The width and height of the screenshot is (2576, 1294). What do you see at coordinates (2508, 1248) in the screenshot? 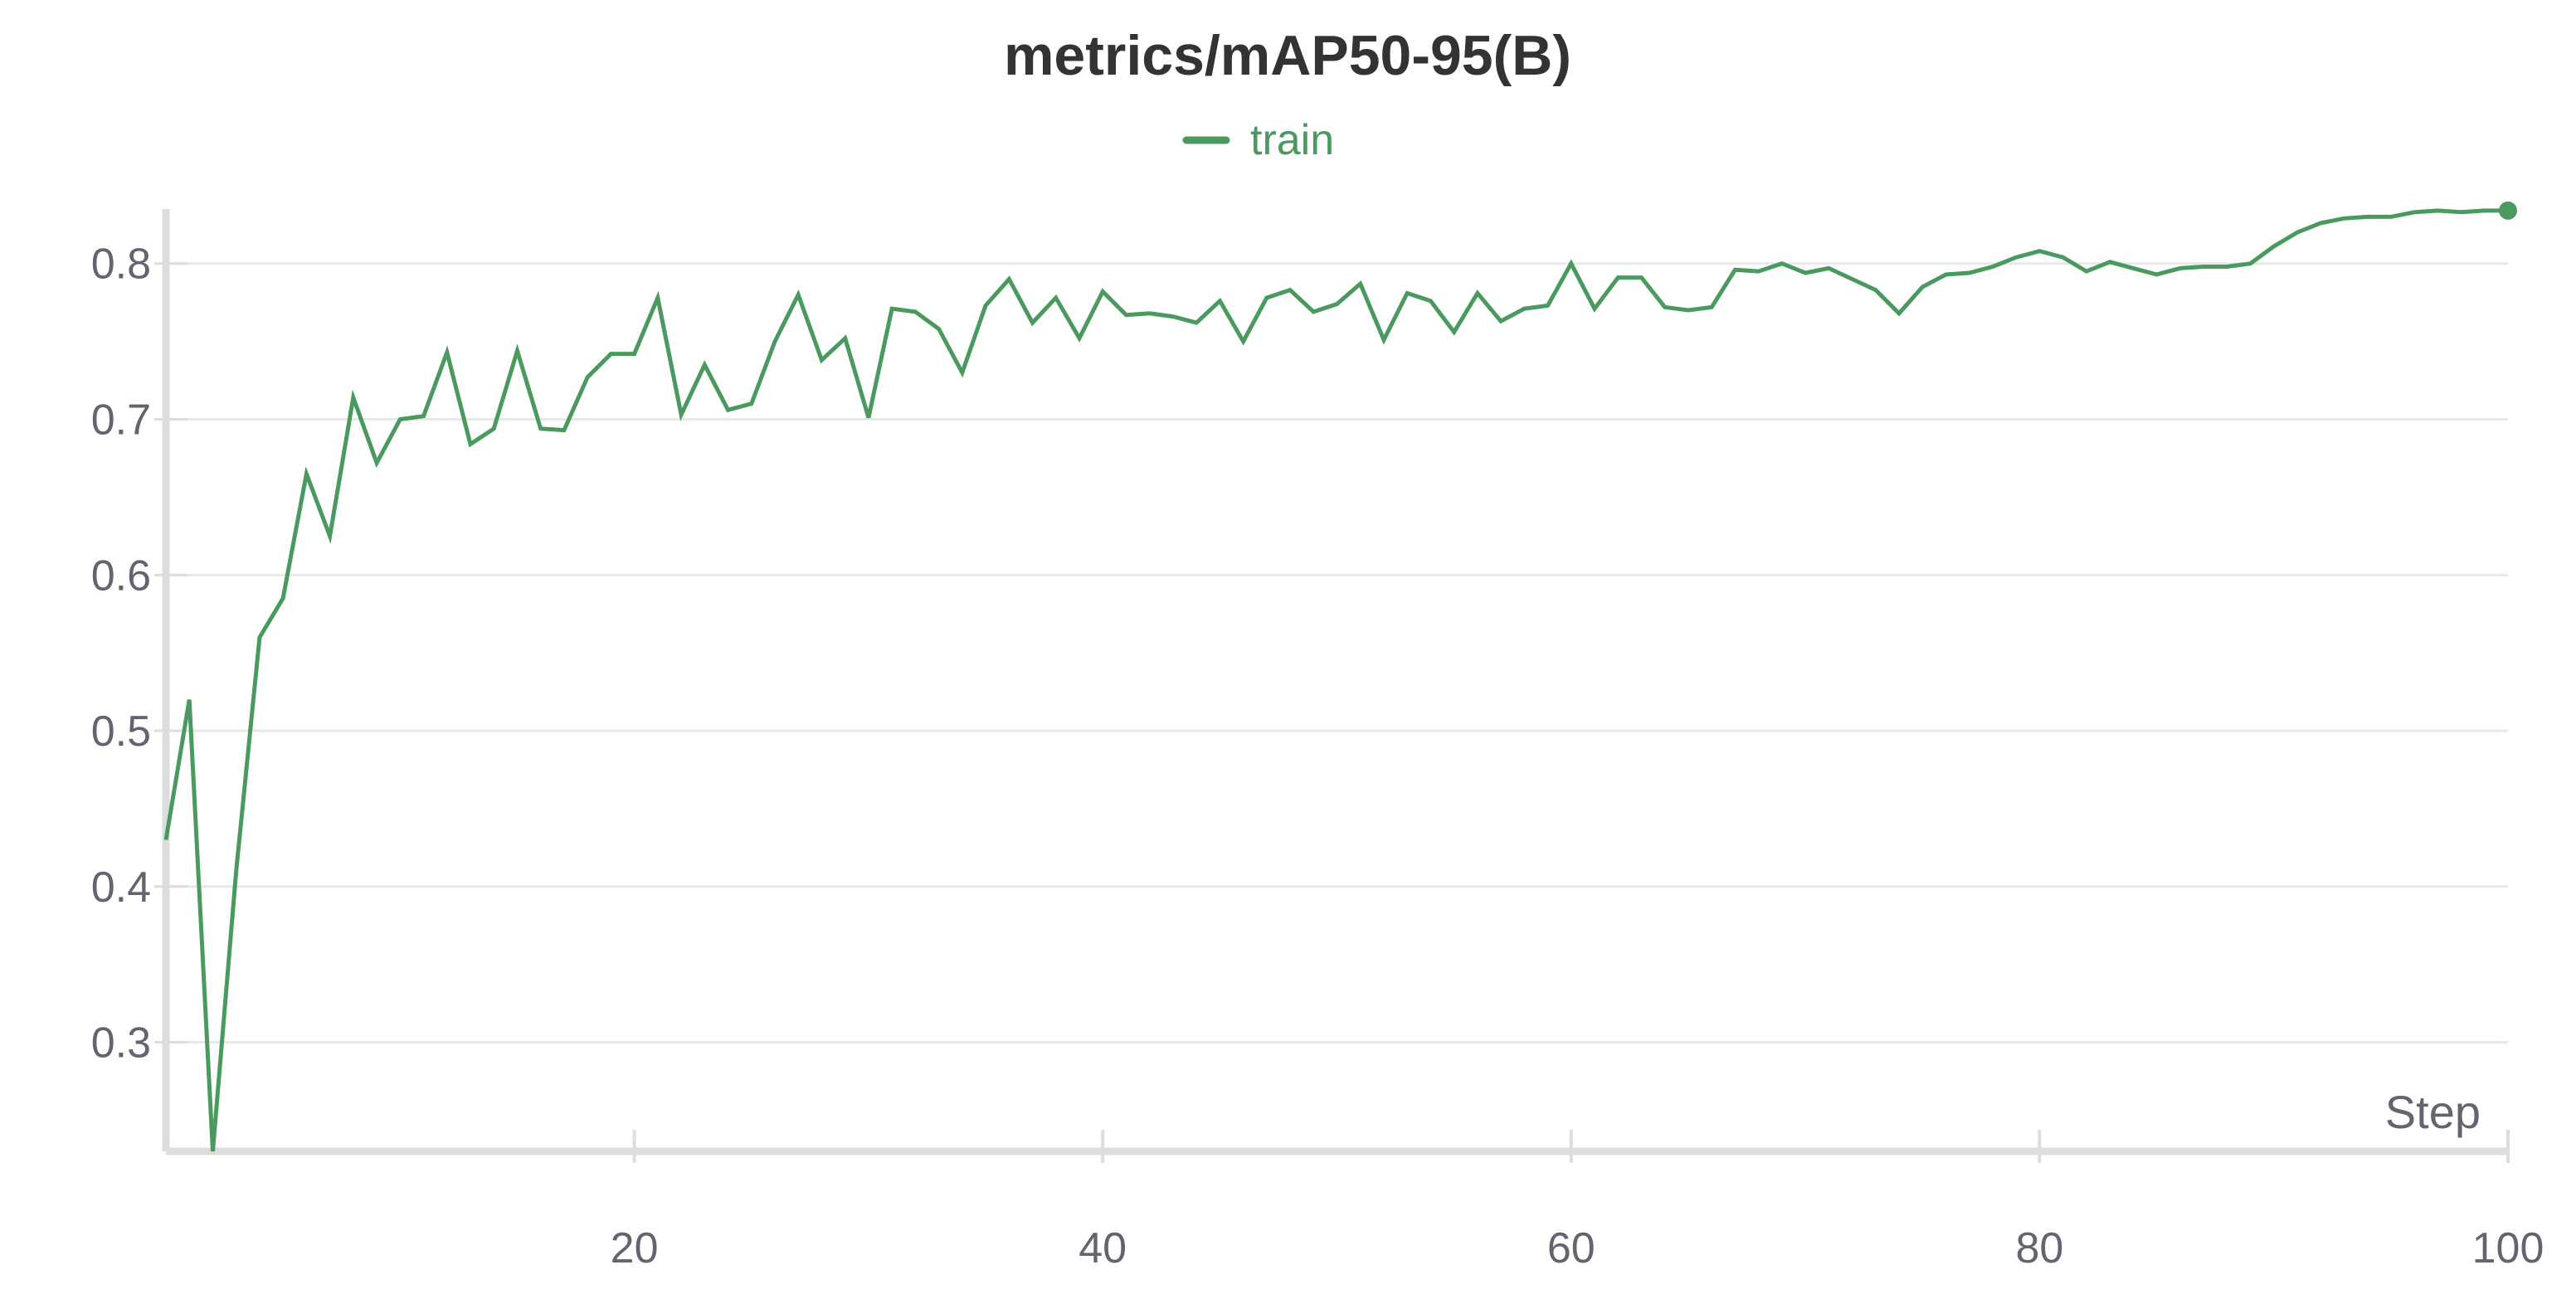
I see `x-tick-label: 100` at bounding box center [2508, 1248].